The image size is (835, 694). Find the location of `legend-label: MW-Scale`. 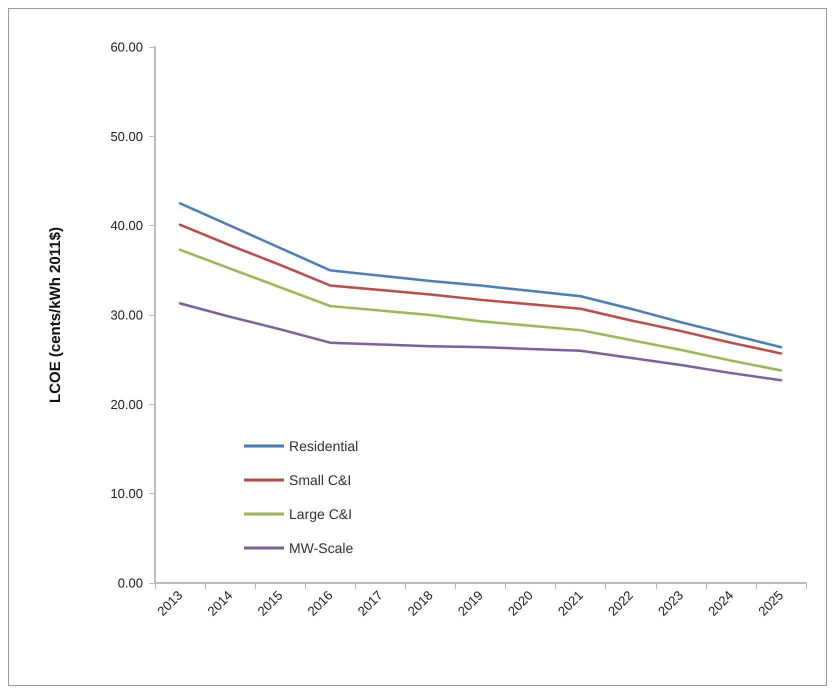

legend-label: MW-Scale is located at coordinates (321, 548).